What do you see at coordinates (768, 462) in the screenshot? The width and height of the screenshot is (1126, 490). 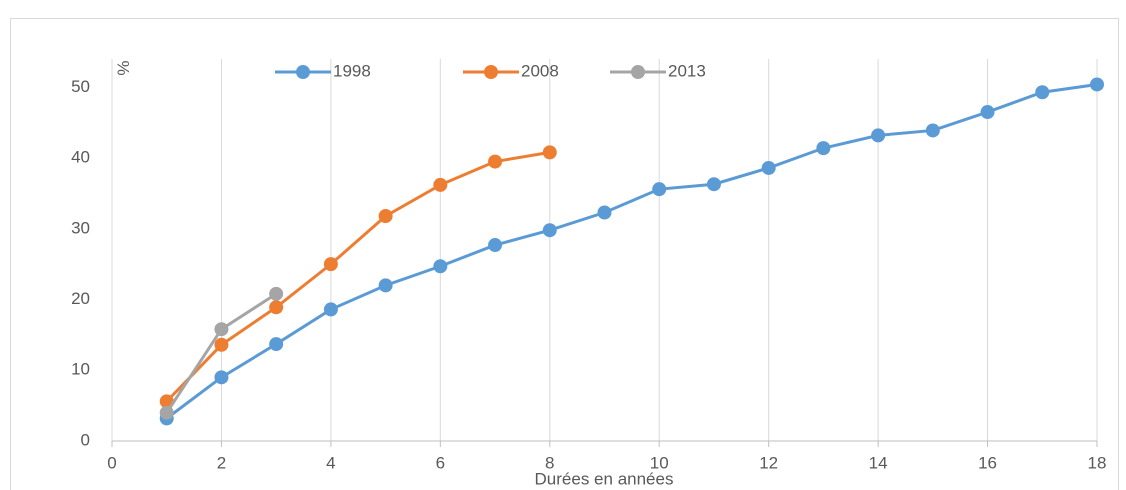 I see `x-tick-label: 12` at bounding box center [768, 462].